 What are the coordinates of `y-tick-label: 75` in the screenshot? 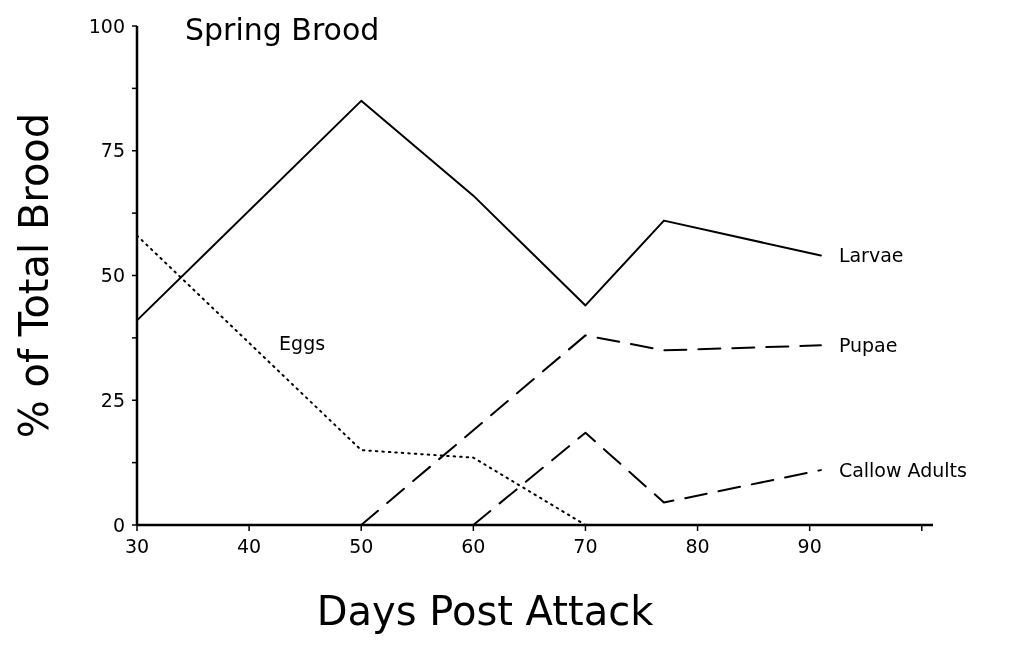 It's located at (112, 150).